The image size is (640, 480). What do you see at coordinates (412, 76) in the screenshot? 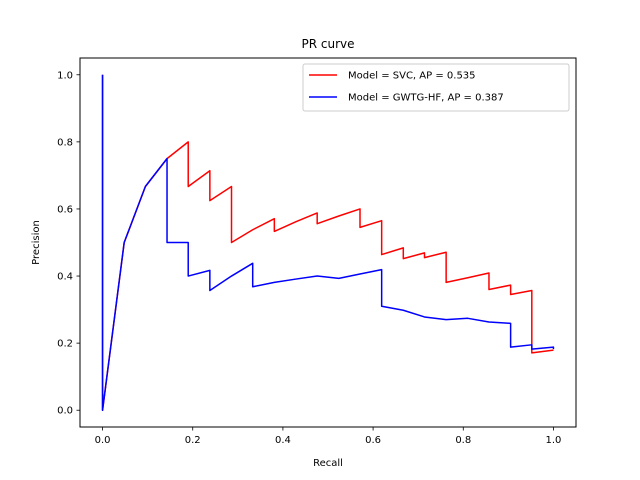
I see `legend-label-1: Model = SVC, AP = 0.535` at bounding box center [412, 76].